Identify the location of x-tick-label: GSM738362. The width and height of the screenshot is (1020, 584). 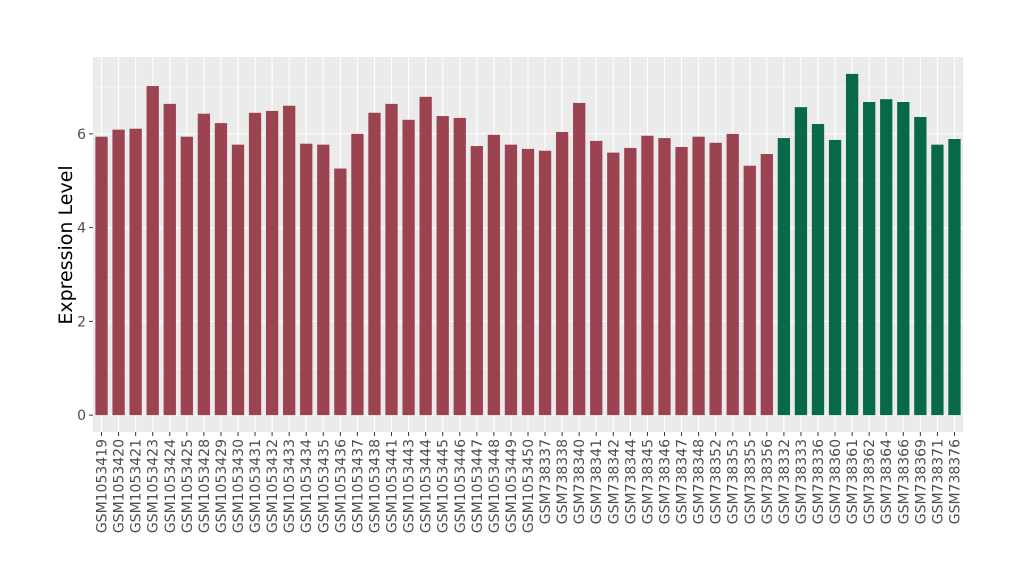
(870, 481).